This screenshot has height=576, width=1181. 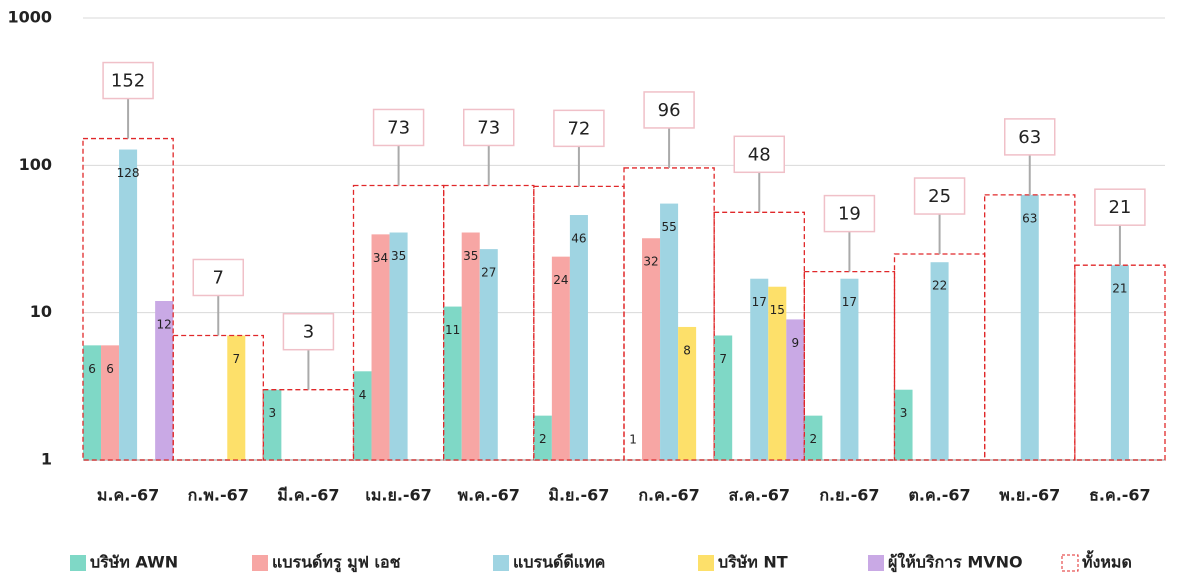 I want to click on x-tick-label: ธ.ค.-67, so click(x=1120, y=495).